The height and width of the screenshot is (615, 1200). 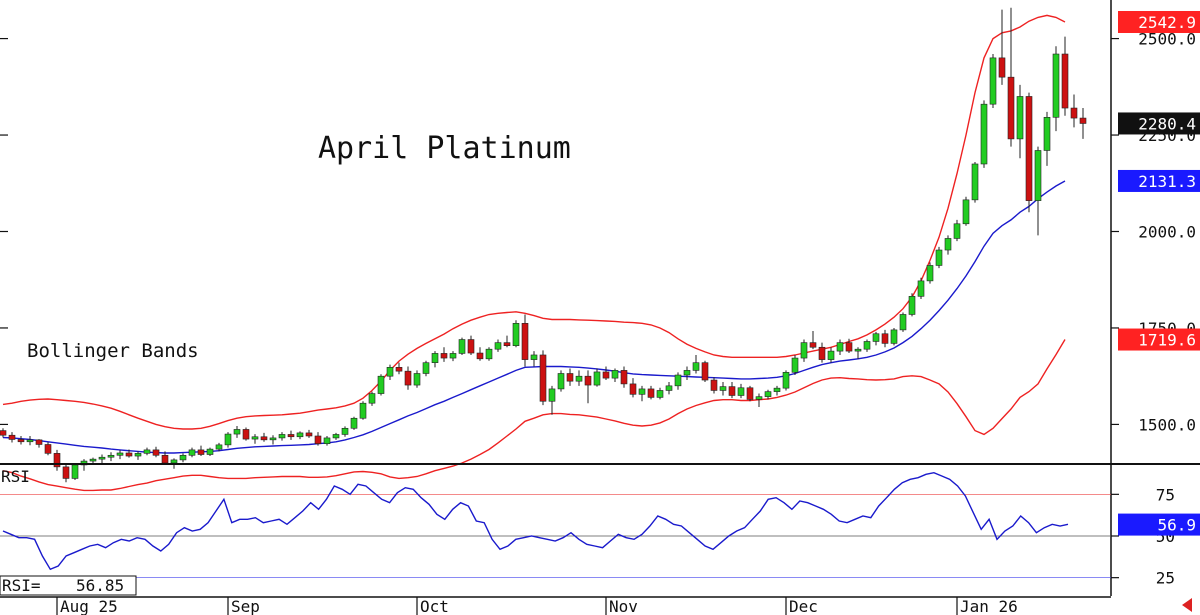 What do you see at coordinates (100, 585) in the screenshot?
I see `rsi-readout-value: 56.85` at bounding box center [100, 585].